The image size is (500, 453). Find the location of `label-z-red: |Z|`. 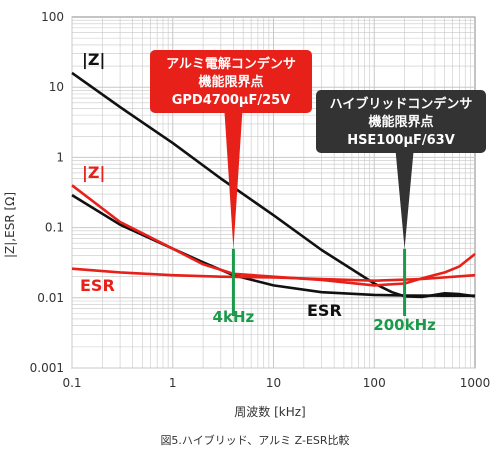

label-z-red: |Z| is located at coordinates (93, 173).